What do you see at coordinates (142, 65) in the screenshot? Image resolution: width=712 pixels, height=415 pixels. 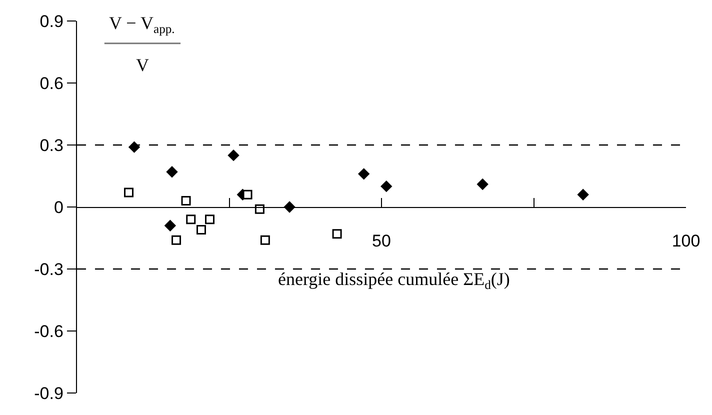 I see `annotation: V` at bounding box center [142, 65].